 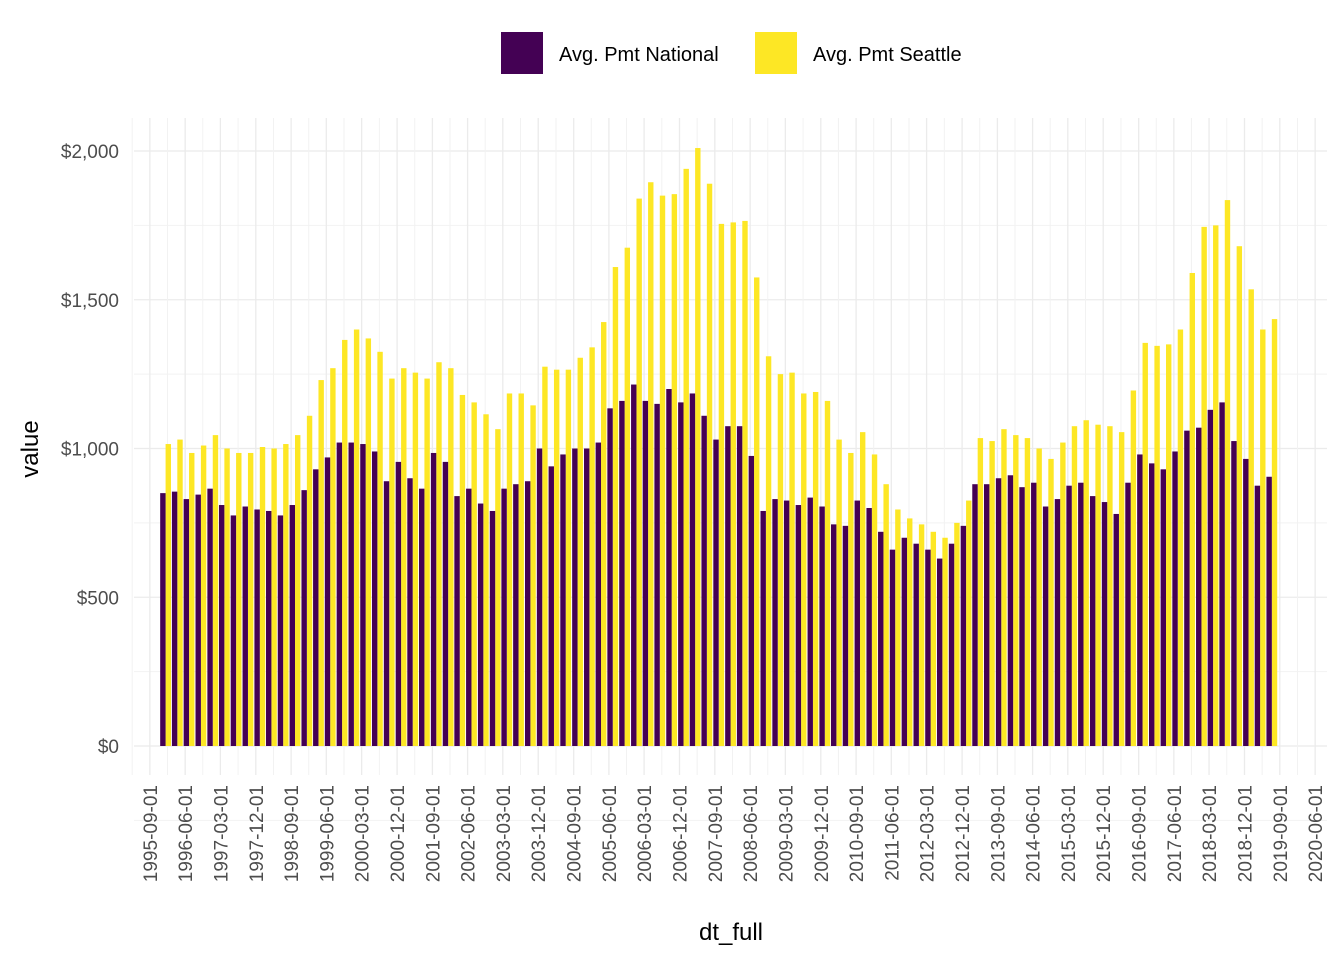 I want to click on y-tick-label: $2,000, so click(x=90, y=152).